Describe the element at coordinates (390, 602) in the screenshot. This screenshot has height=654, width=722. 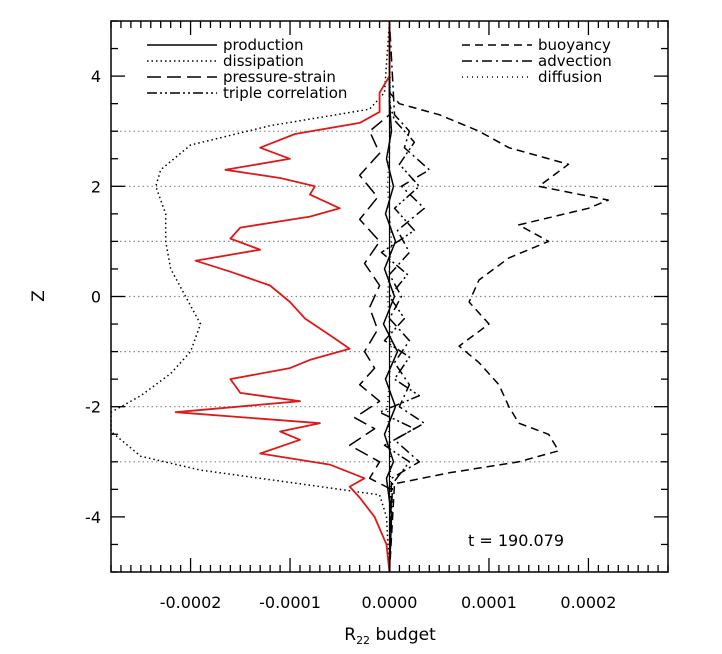
I see `x-tick-label: 0.0000` at that location.